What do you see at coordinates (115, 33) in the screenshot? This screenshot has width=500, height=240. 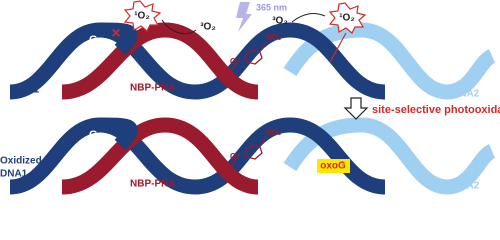 I see `blocked-mark: ×` at bounding box center [115, 33].